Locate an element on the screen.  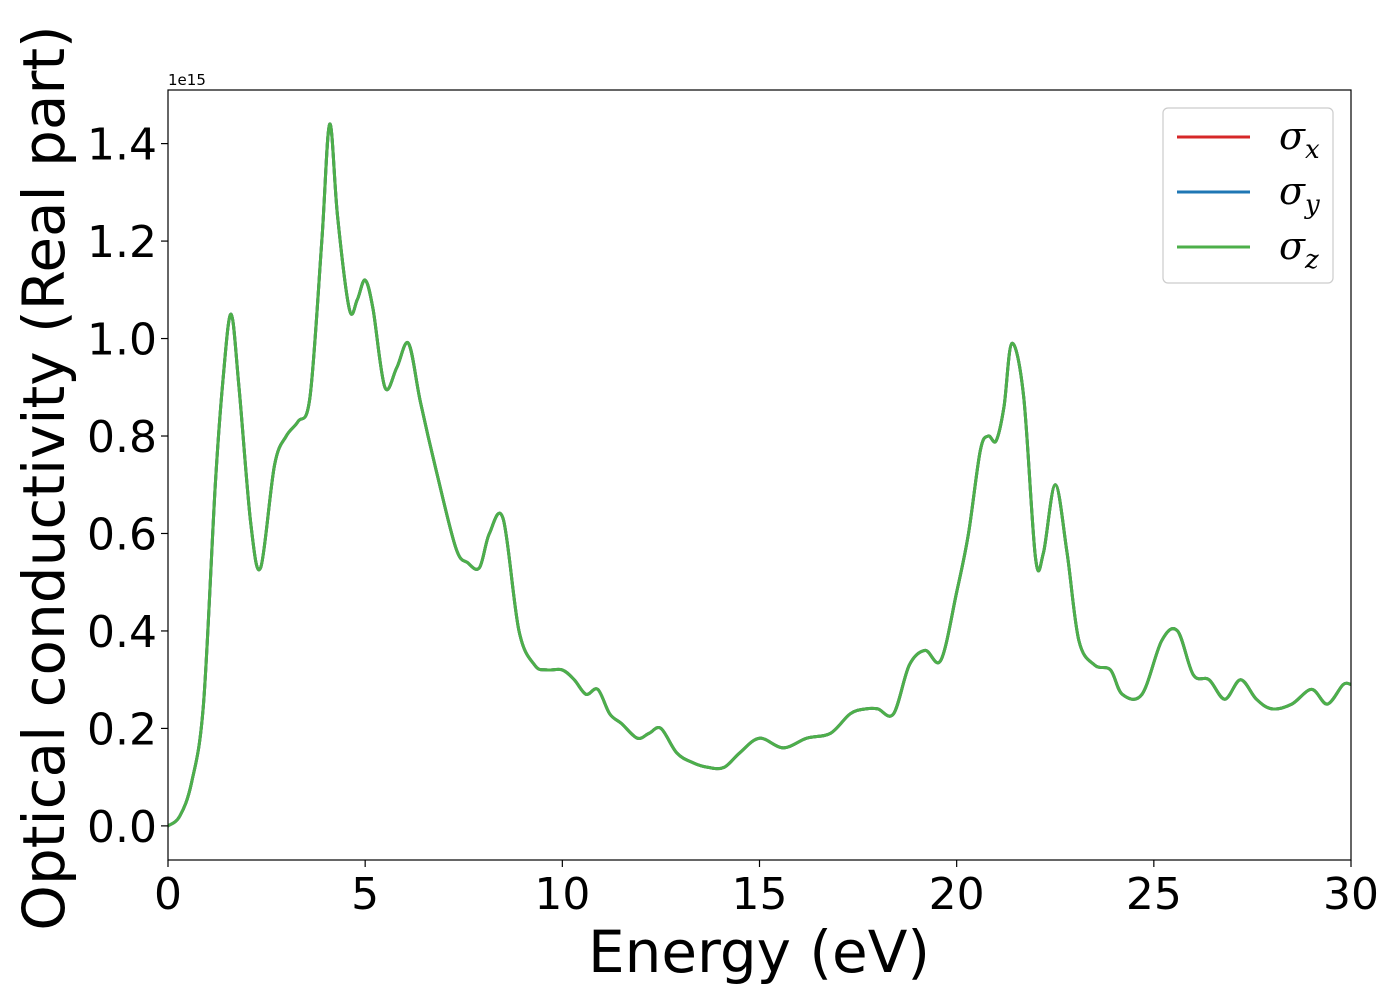
legend-frame is located at coordinates (1248, 195).